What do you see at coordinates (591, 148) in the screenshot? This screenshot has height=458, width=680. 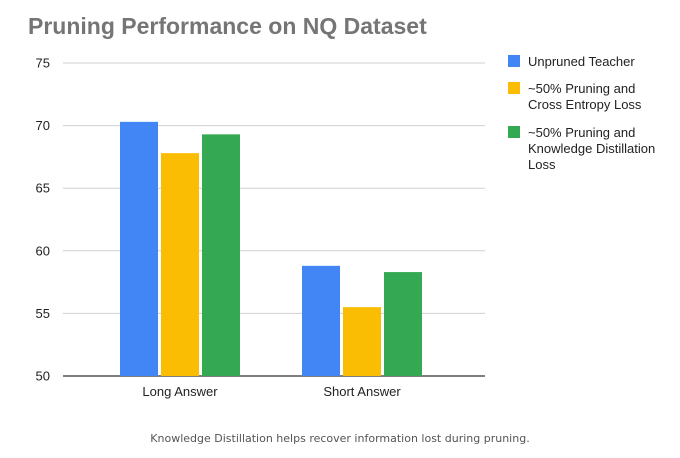 I see `legend-label: Knowledge Distillation` at bounding box center [591, 148].